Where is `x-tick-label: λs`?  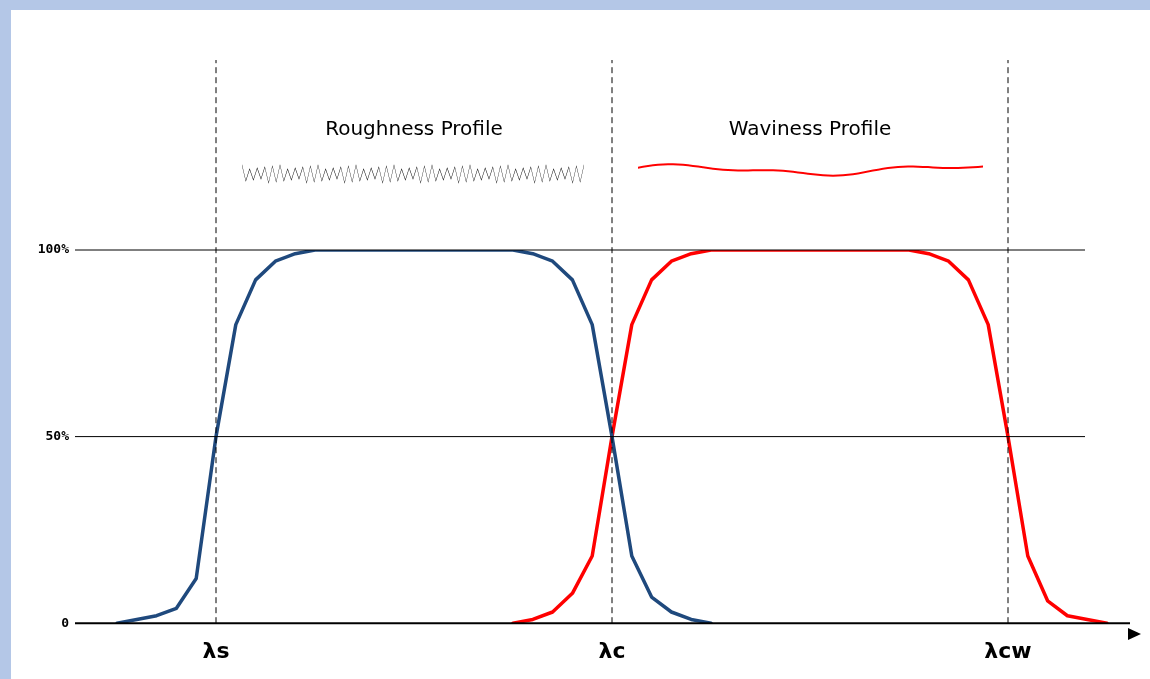 x-tick-label: λs is located at coordinates (216, 651).